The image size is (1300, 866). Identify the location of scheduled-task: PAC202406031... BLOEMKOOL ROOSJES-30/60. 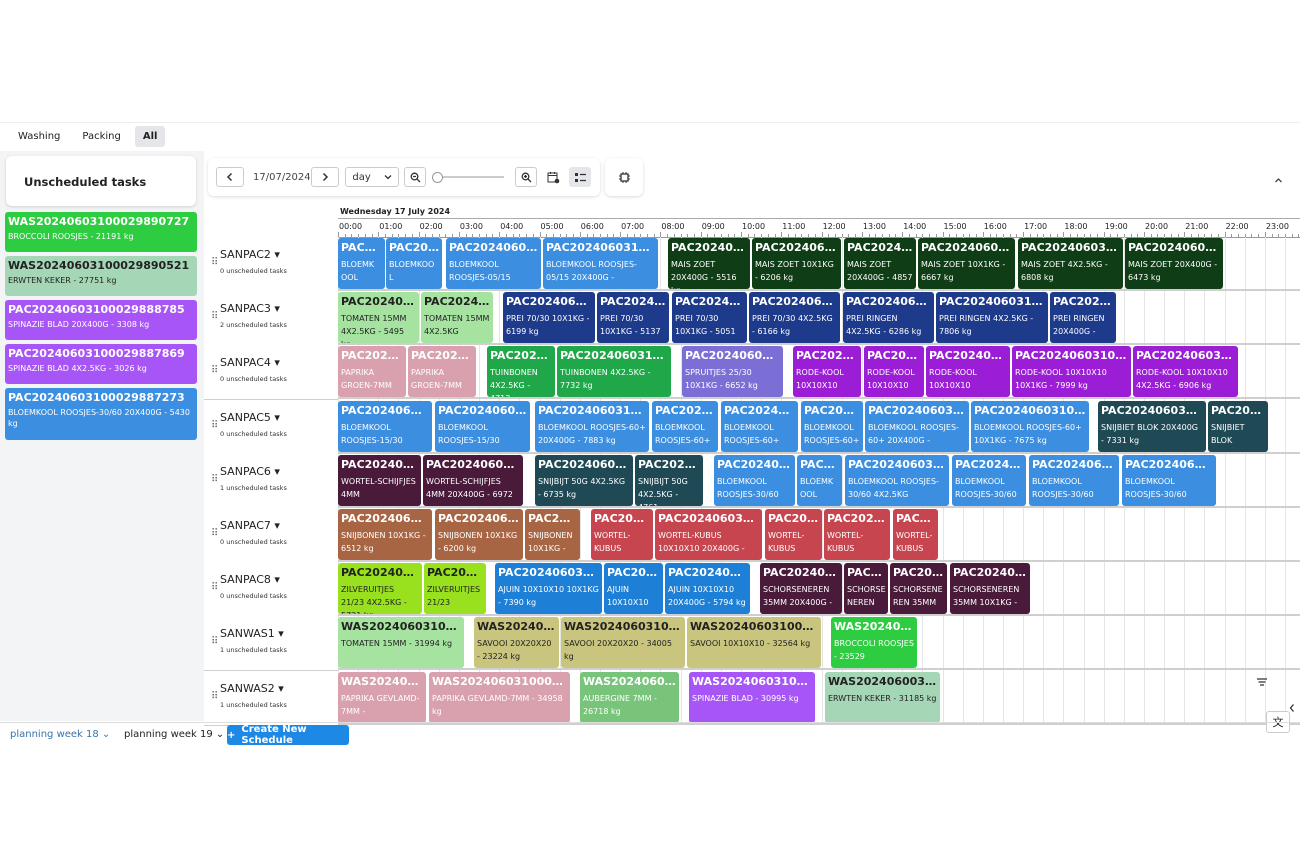
(1169, 480).